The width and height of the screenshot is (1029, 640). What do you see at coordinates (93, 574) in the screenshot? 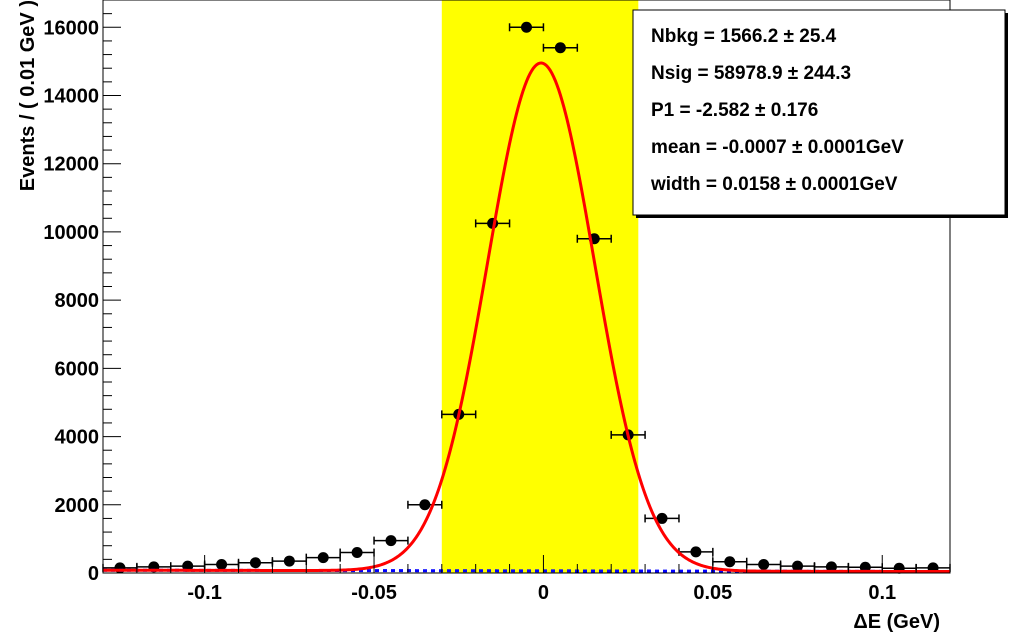
I see `y-tick-label: 0` at bounding box center [93, 574].